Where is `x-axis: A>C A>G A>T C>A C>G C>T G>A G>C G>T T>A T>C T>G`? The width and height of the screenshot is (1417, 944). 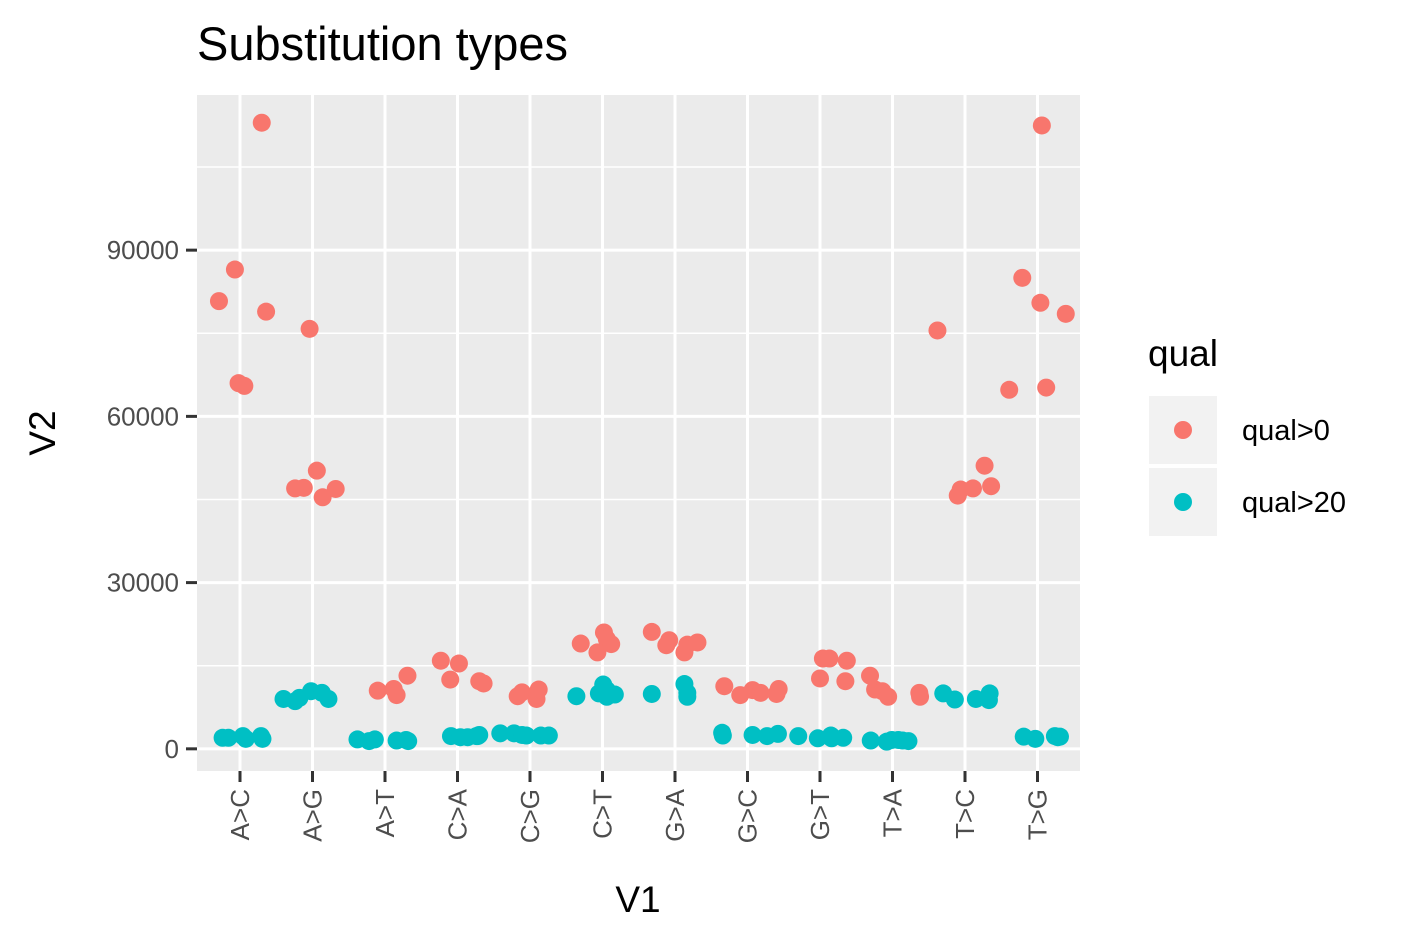 x-axis: A>C A>G A>T C>A C>G C>T G>A G>C G>T T>A T>C T>G is located at coordinates (639, 807).